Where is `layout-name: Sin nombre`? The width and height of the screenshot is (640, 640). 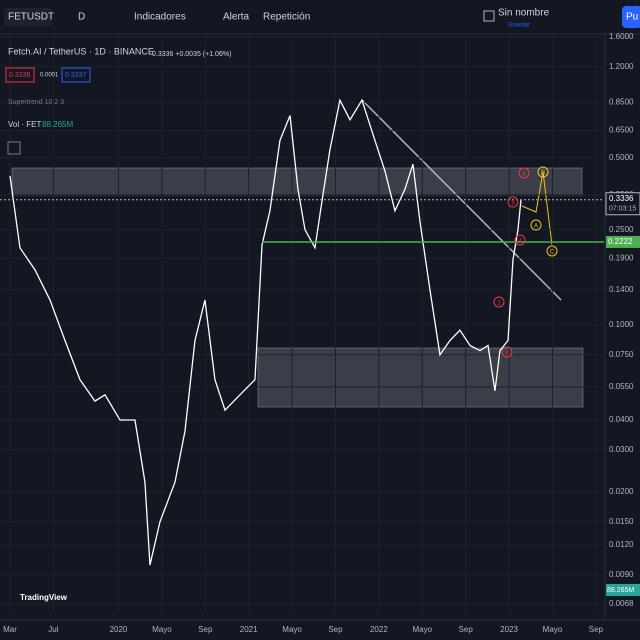
layout-name: Sin nombre is located at coordinates (524, 13).